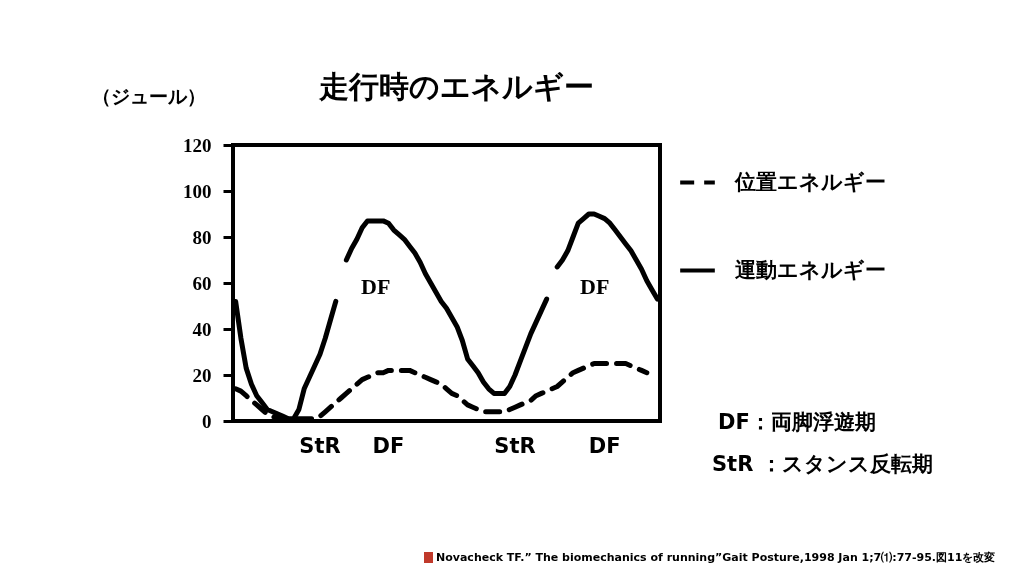 The width and height of the screenshot is (1024, 576). Describe the element at coordinates (810, 269) in the screenshot. I see `legend-label: 運動エネルギー` at that location.